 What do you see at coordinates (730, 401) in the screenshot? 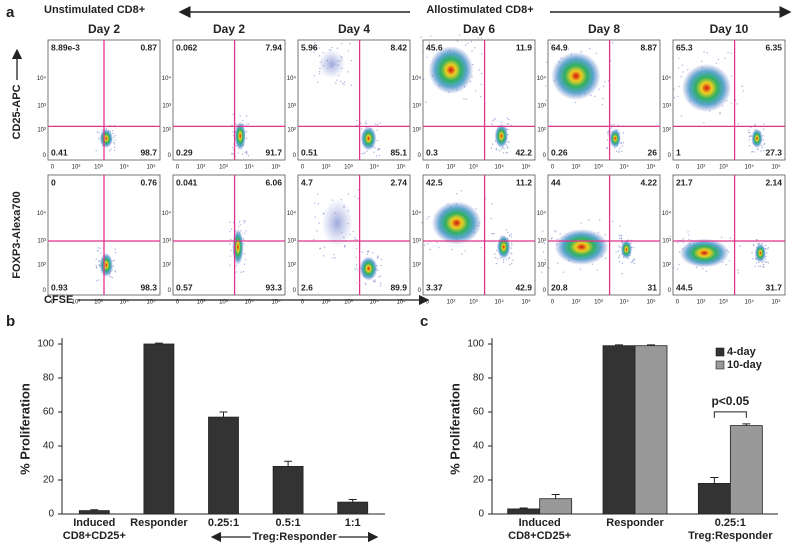
I see `annotation: p<0.05` at bounding box center [730, 401].